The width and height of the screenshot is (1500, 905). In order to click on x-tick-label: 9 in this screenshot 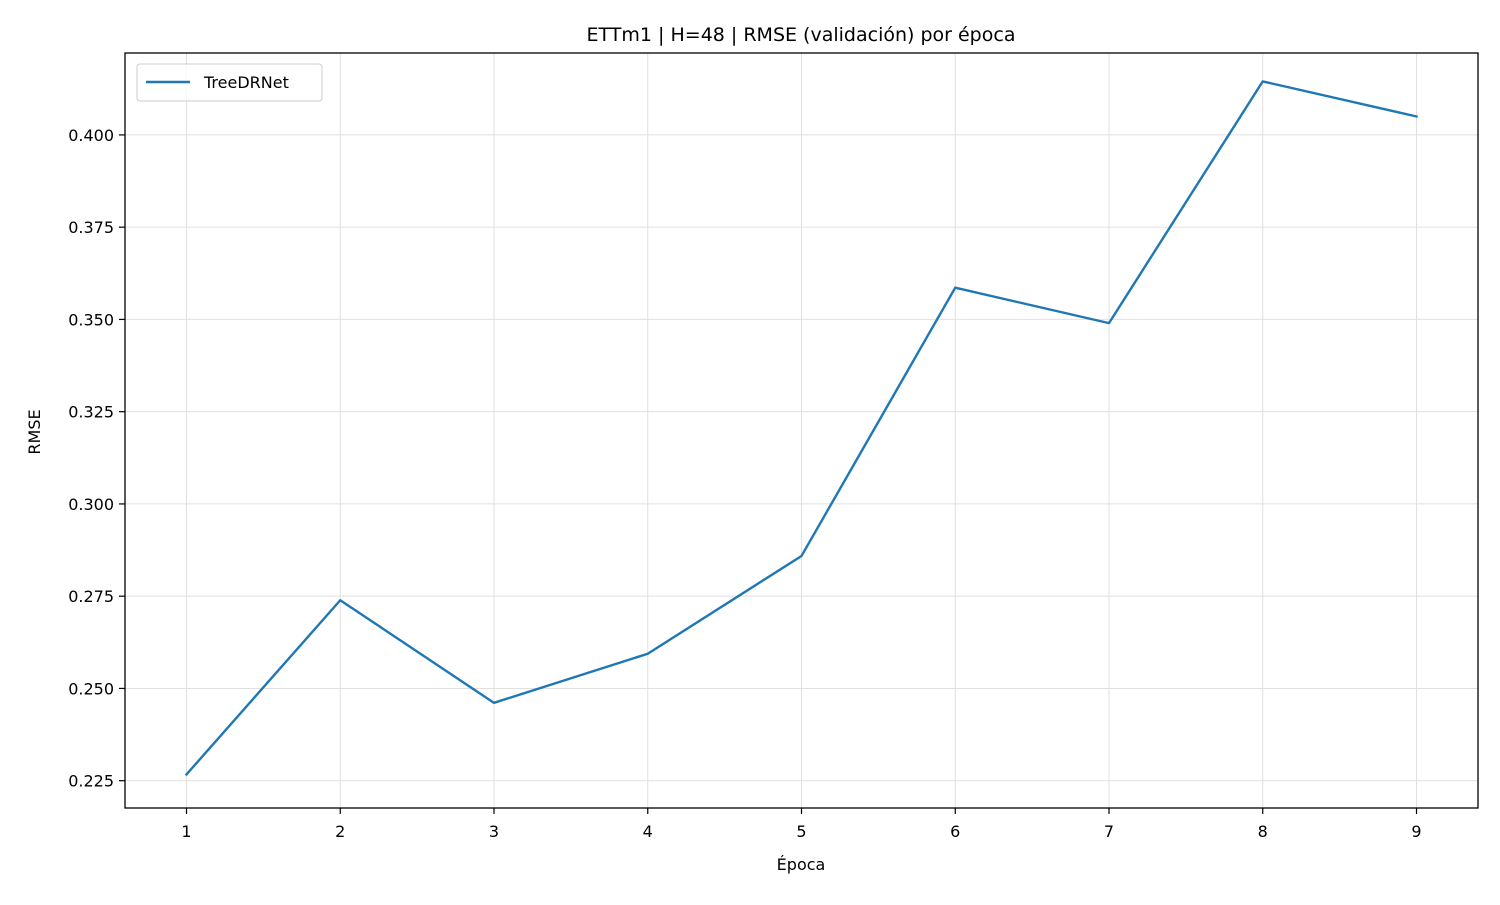, I will do `click(1416, 831)`.